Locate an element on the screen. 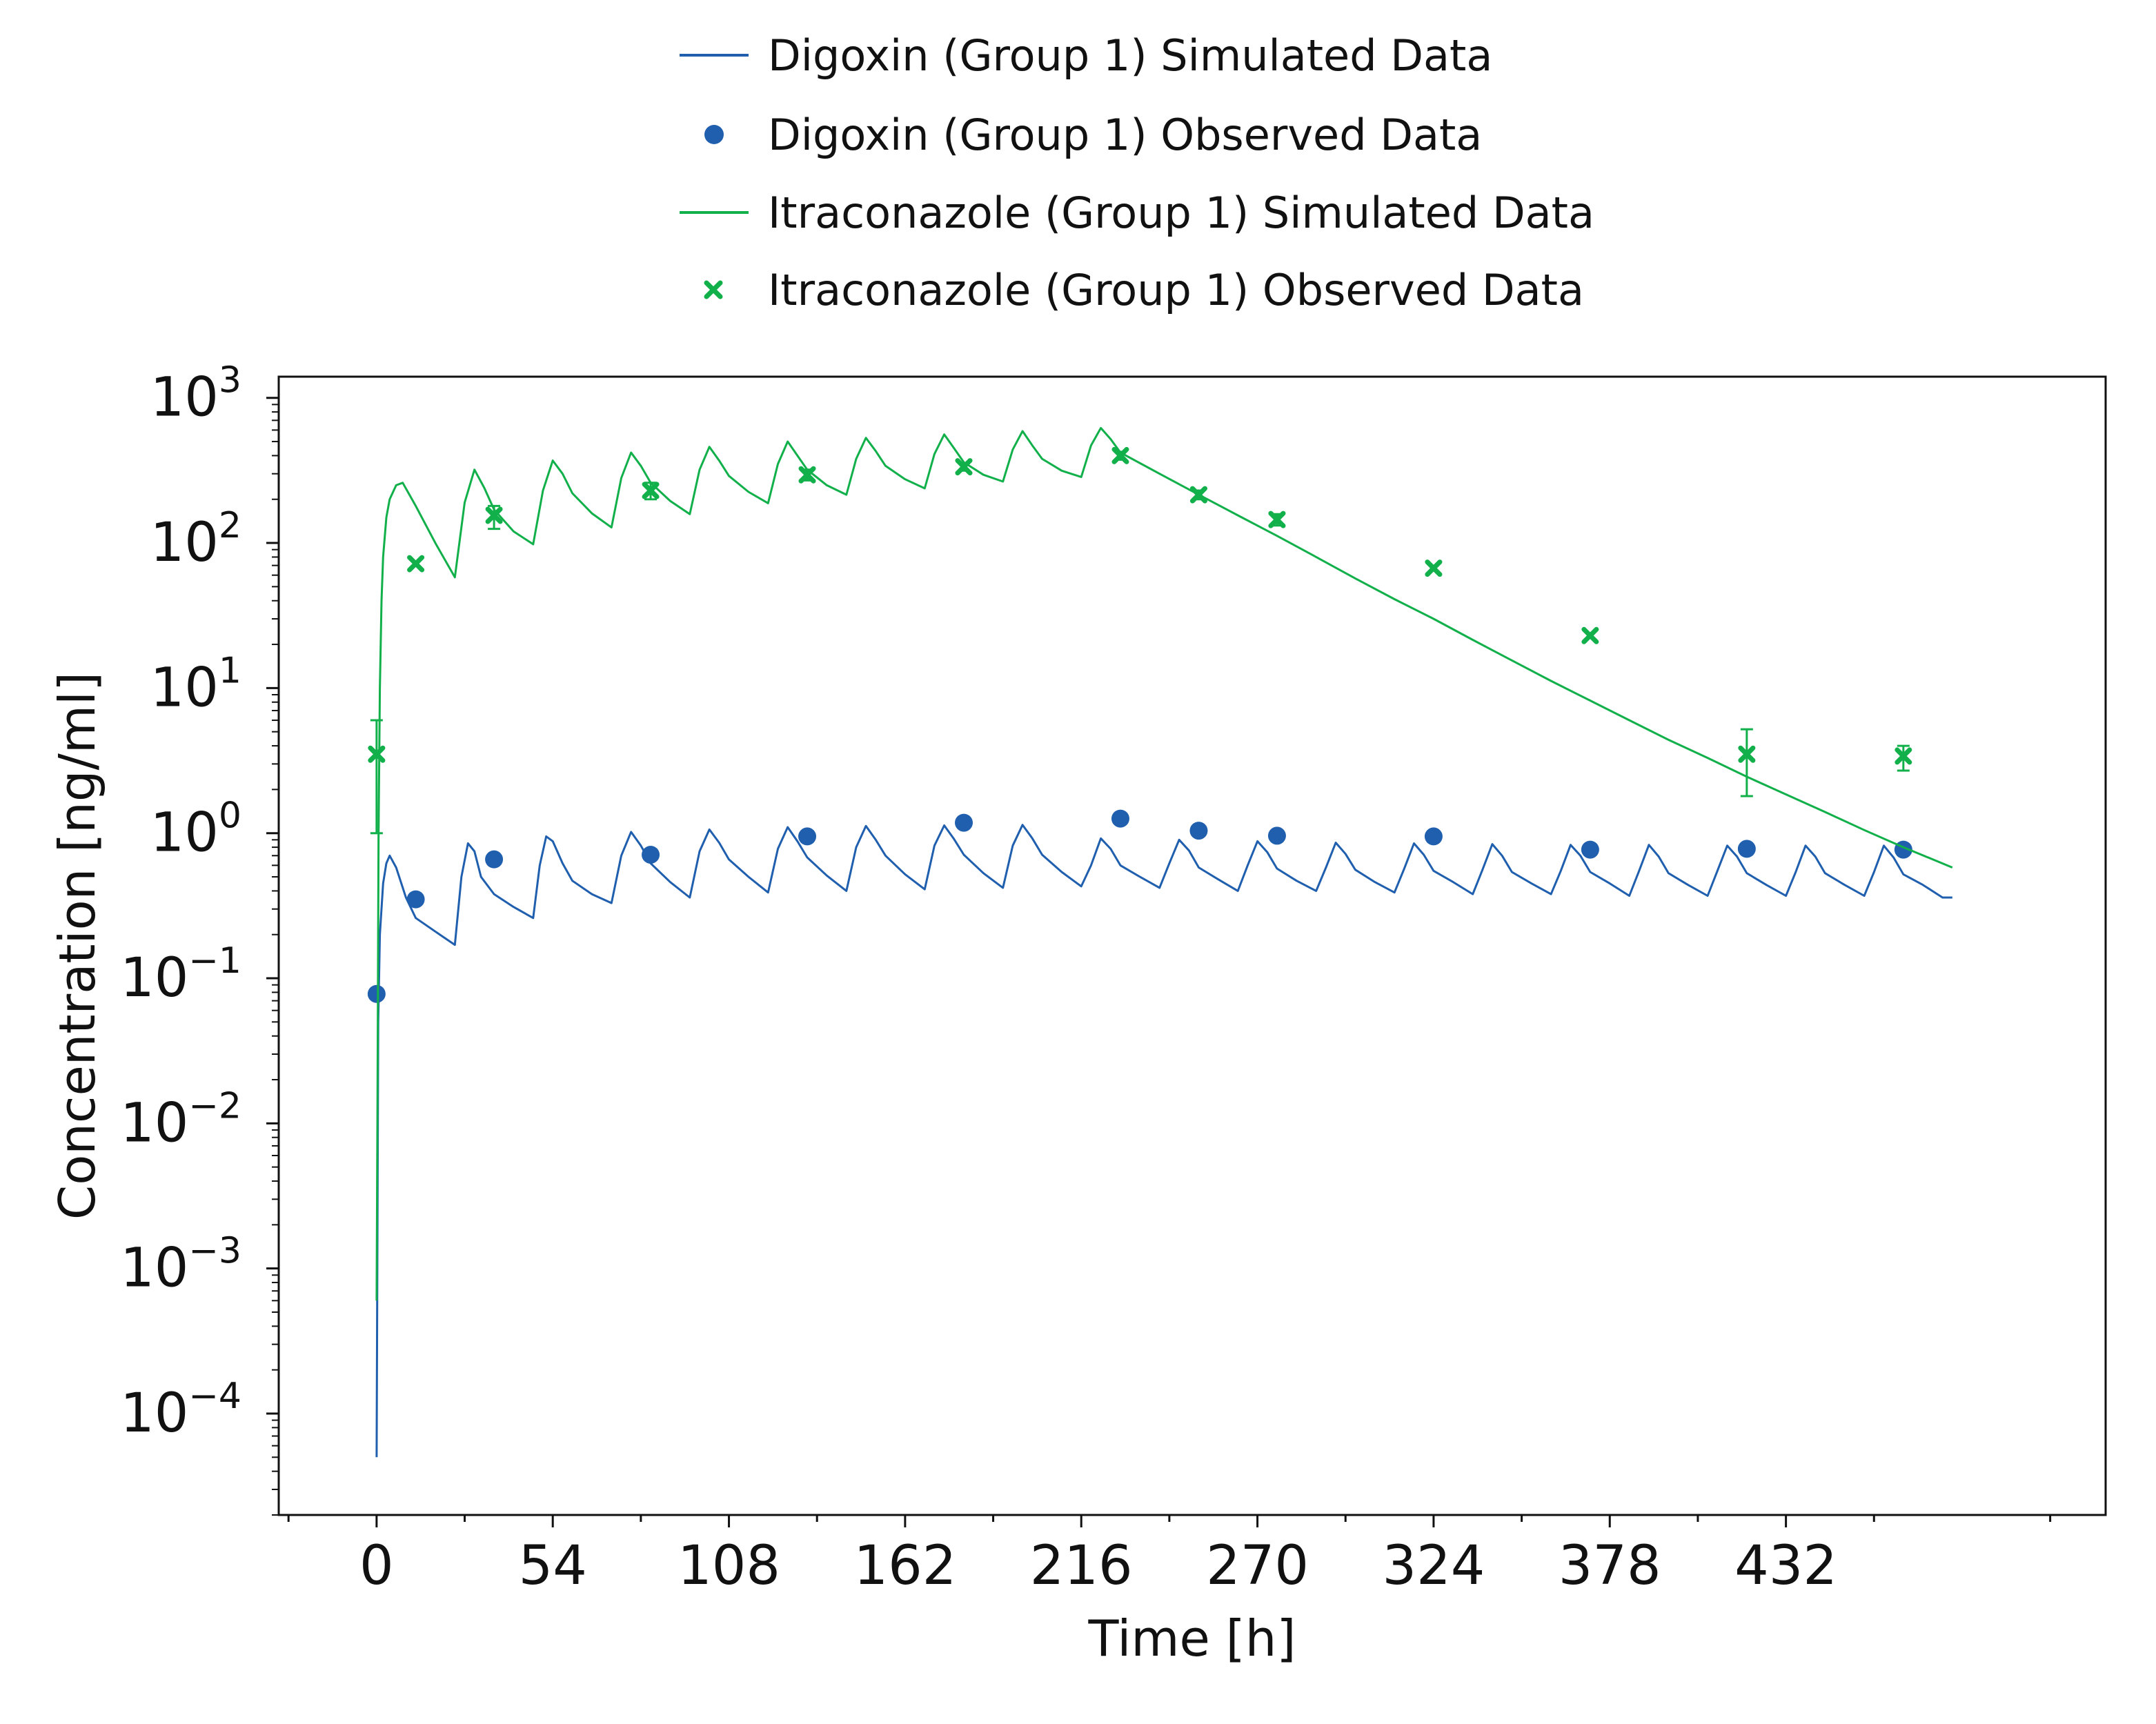 This screenshot has width=2156, height=1724. y-tick-label: 10⁻² is located at coordinates (180, 1119).